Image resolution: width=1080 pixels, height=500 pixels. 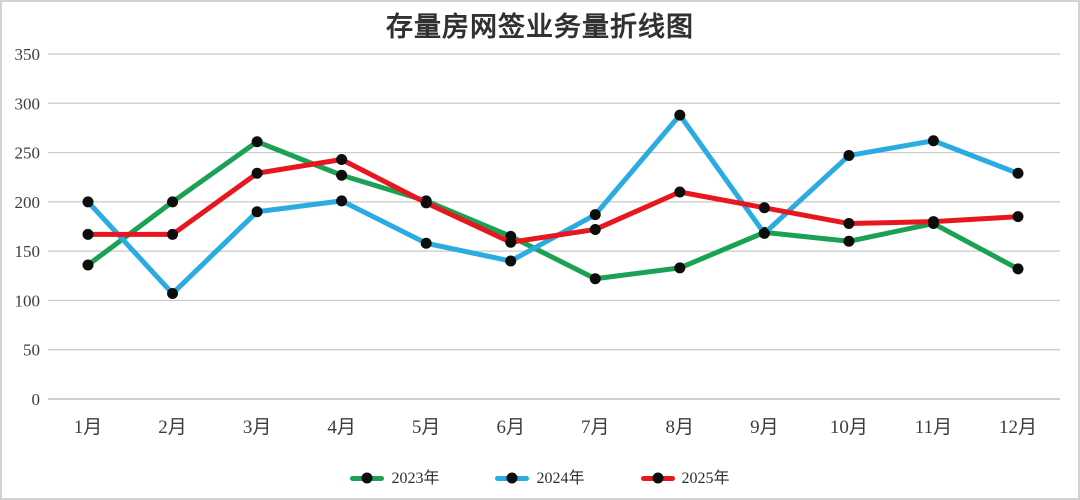 I want to click on y-axis-tick-label: 350, so click(x=28, y=54).